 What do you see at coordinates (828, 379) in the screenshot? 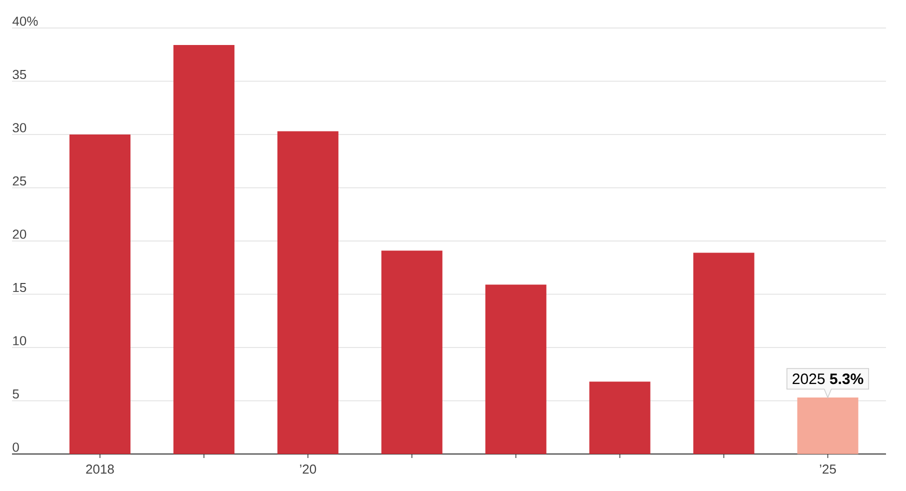
I see `annotation: 2025 5.3%` at bounding box center [828, 379].